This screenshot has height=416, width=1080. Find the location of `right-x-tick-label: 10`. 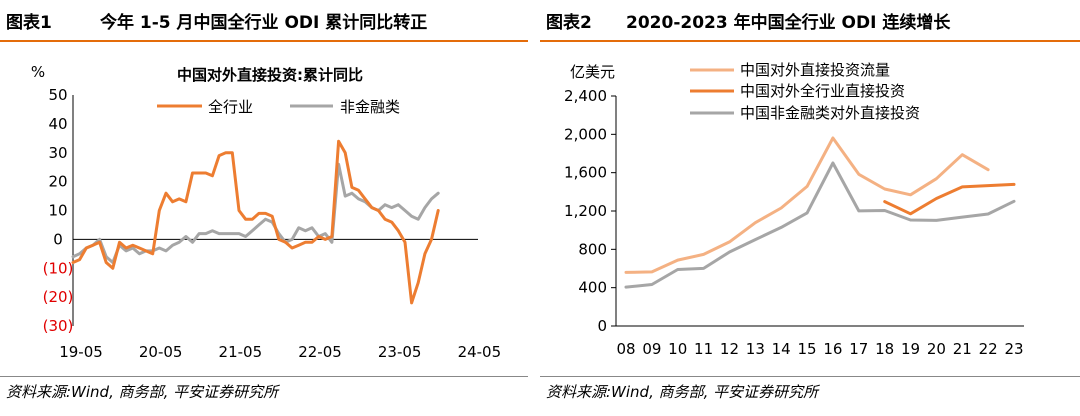

right-x-tick-label: 10 is located at coordinates (677, 349).